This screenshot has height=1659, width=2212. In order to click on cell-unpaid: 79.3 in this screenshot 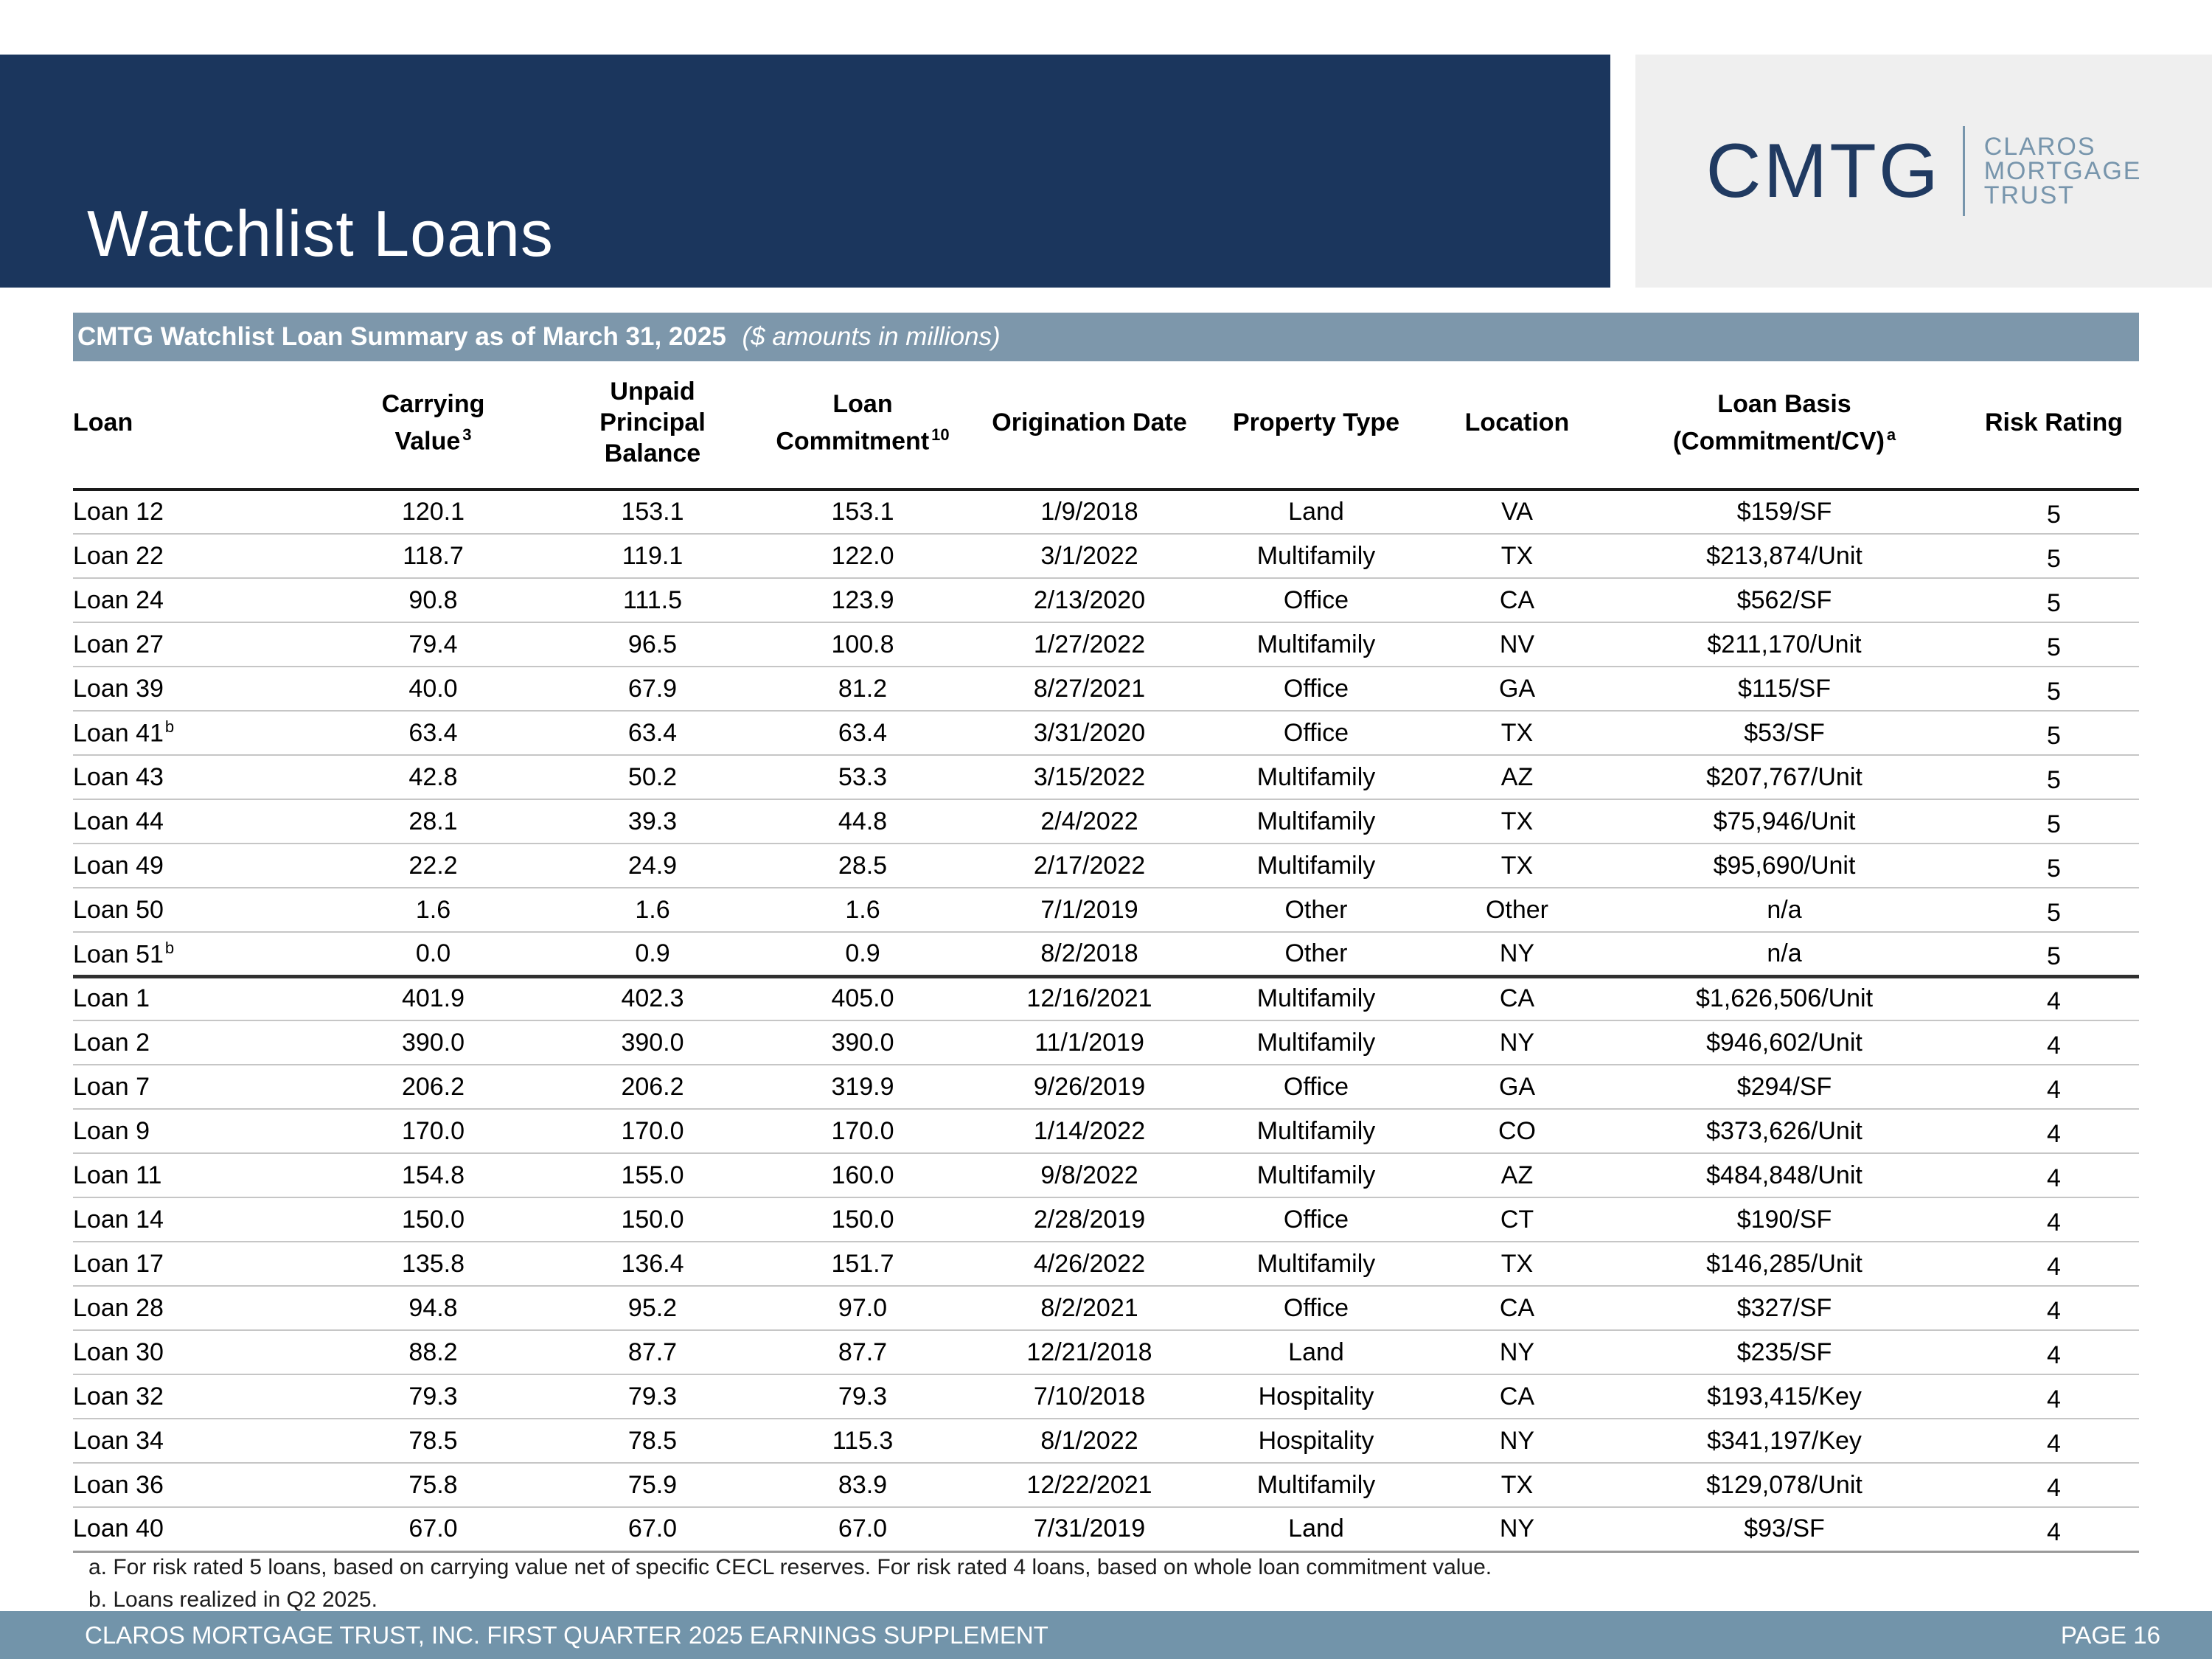, I will do `click(652, 1396)`.